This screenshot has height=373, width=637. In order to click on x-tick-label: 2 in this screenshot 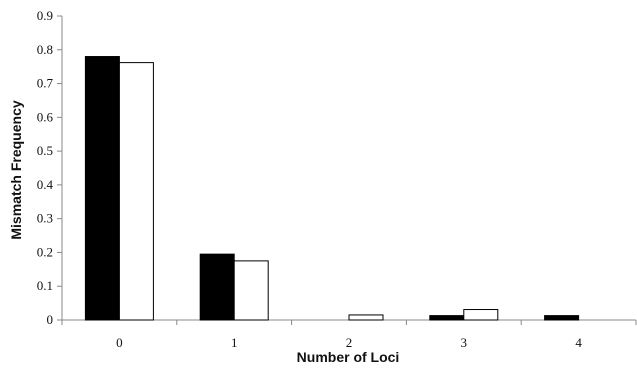, I will do `click(349, 342)`.